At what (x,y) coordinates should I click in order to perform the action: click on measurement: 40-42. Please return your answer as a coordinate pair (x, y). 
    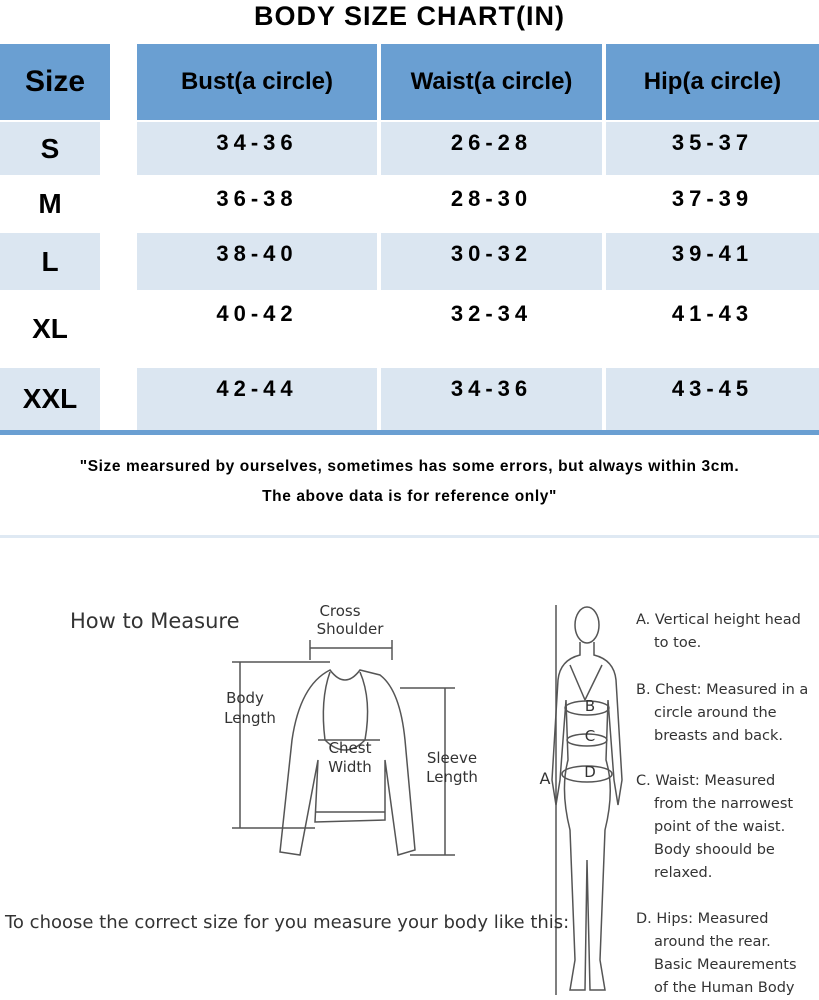
    Looking at the image, I should click on (257, 329).